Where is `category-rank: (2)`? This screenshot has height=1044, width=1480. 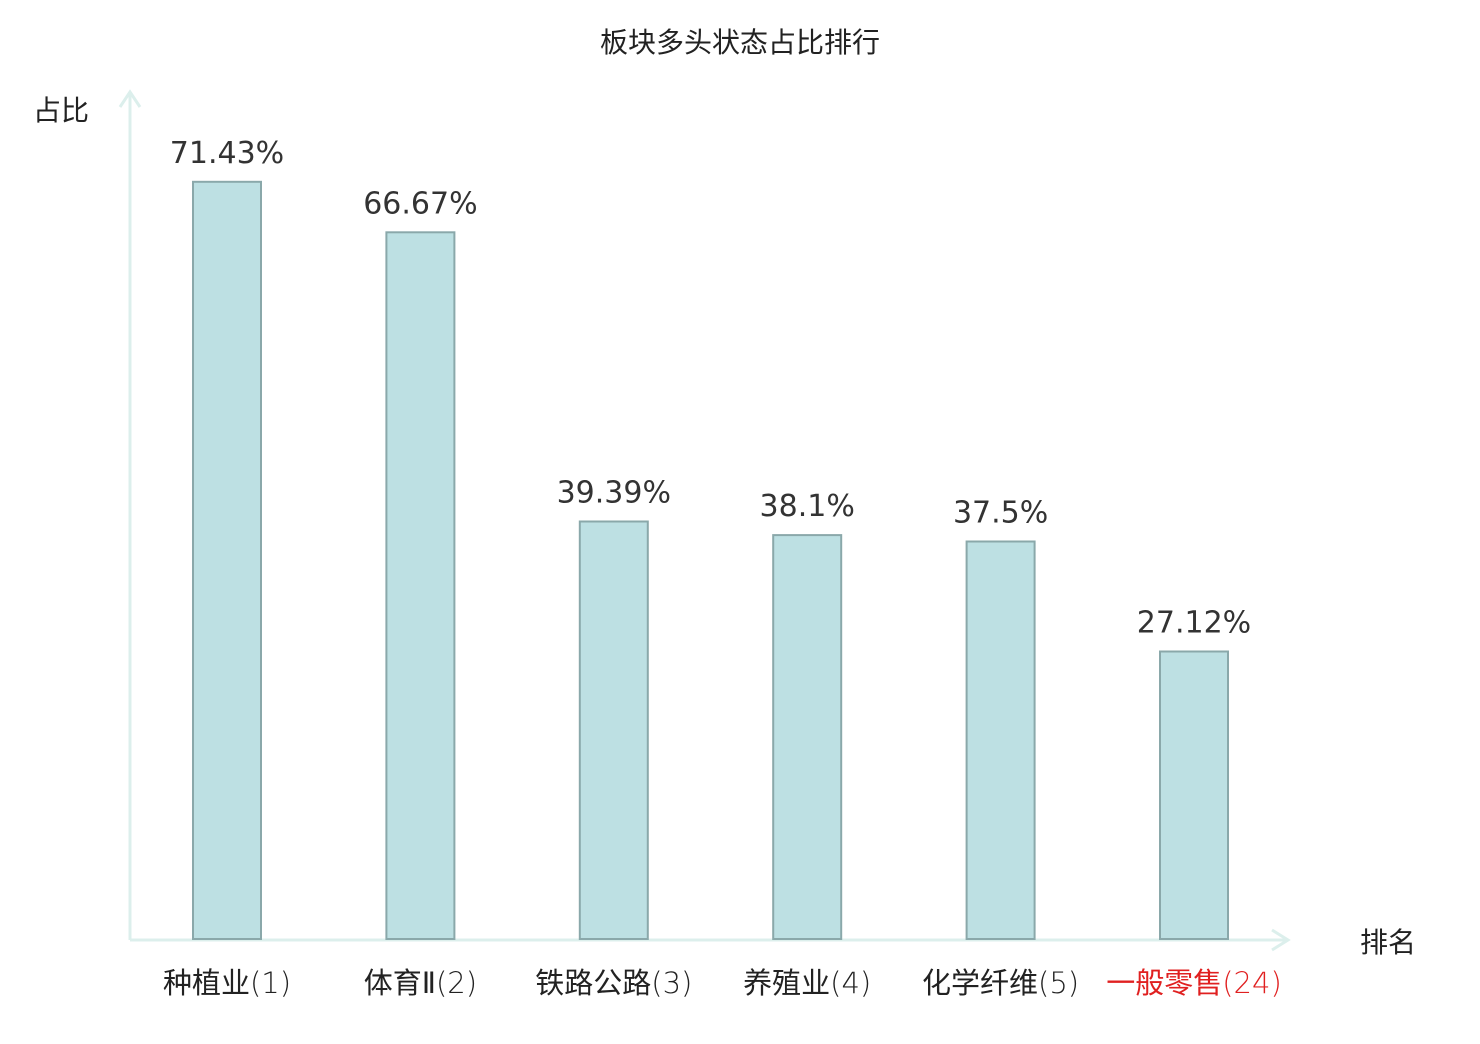
category-rank: (2) is located at coordinates (456, 983).